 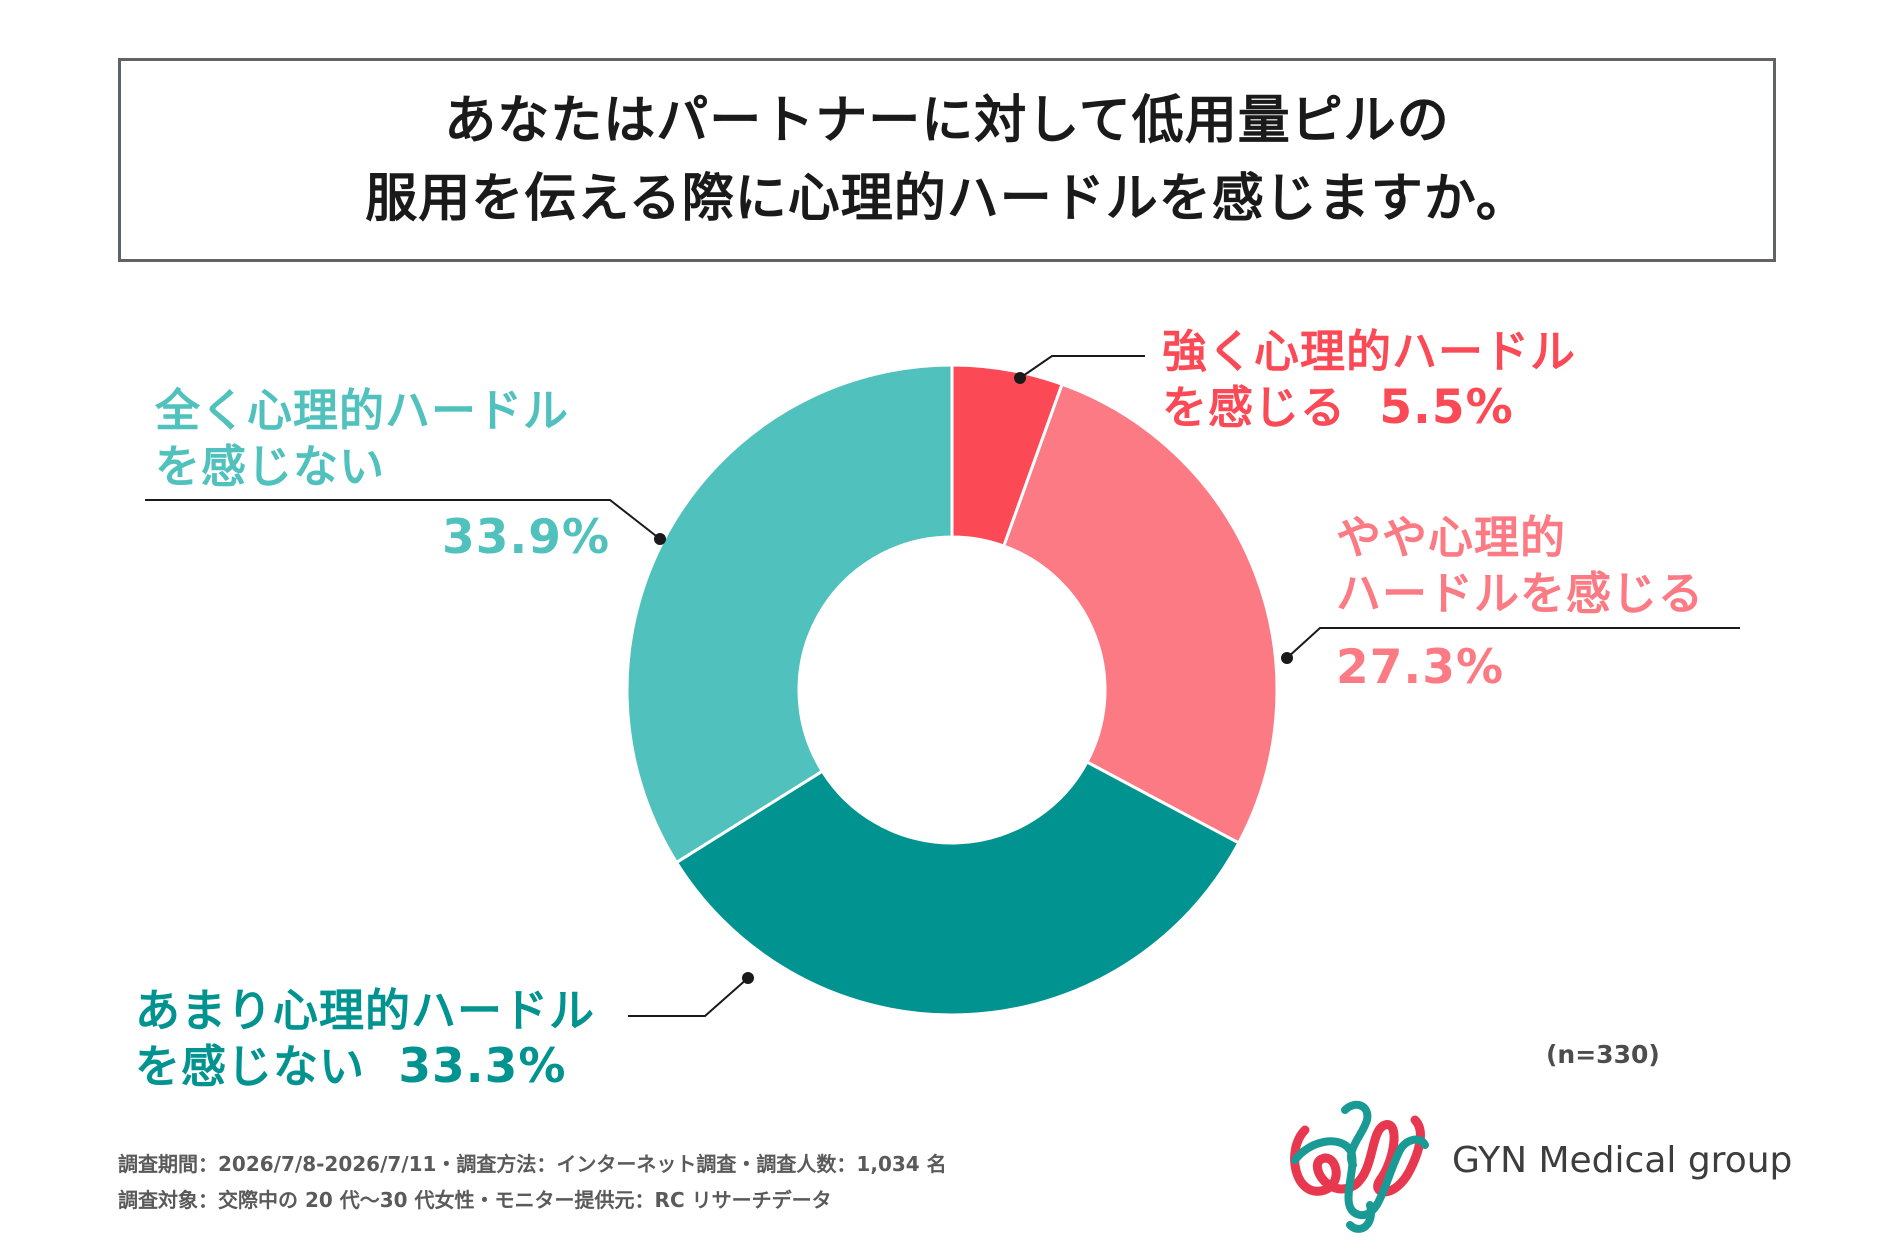 What do you see at coordinates (270, 466) in the screenshot?
I see `label-no-hurdle-line2: を感じない` at bounding box center [270, 466].